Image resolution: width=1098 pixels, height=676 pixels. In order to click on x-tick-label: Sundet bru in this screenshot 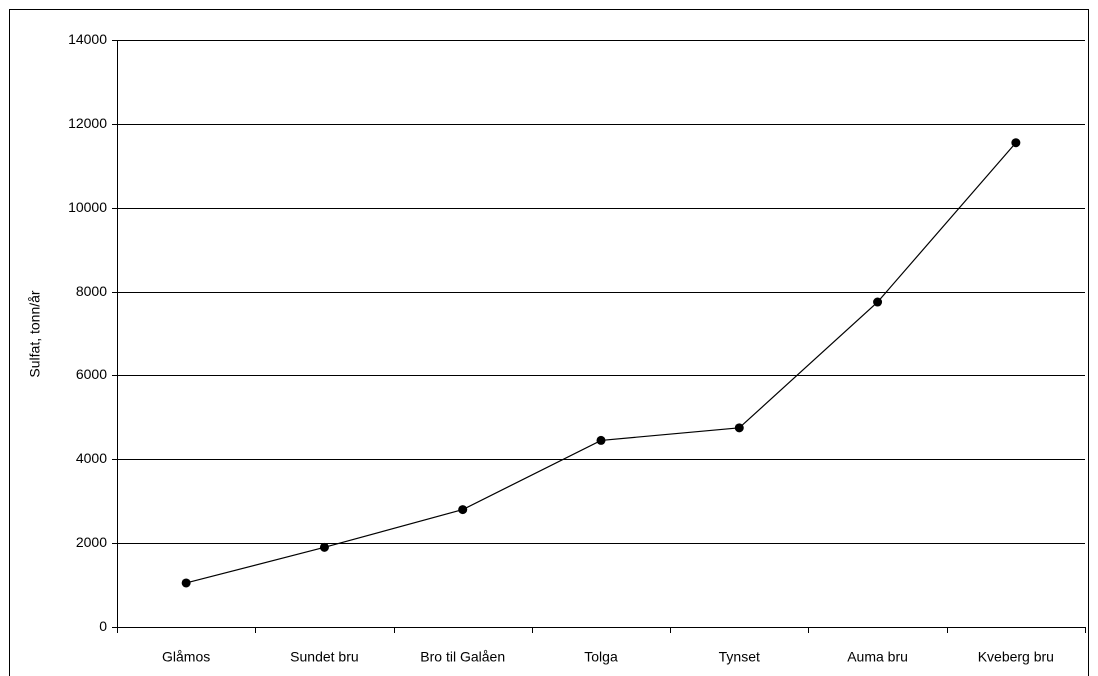, I will do `click(324, 657)`.